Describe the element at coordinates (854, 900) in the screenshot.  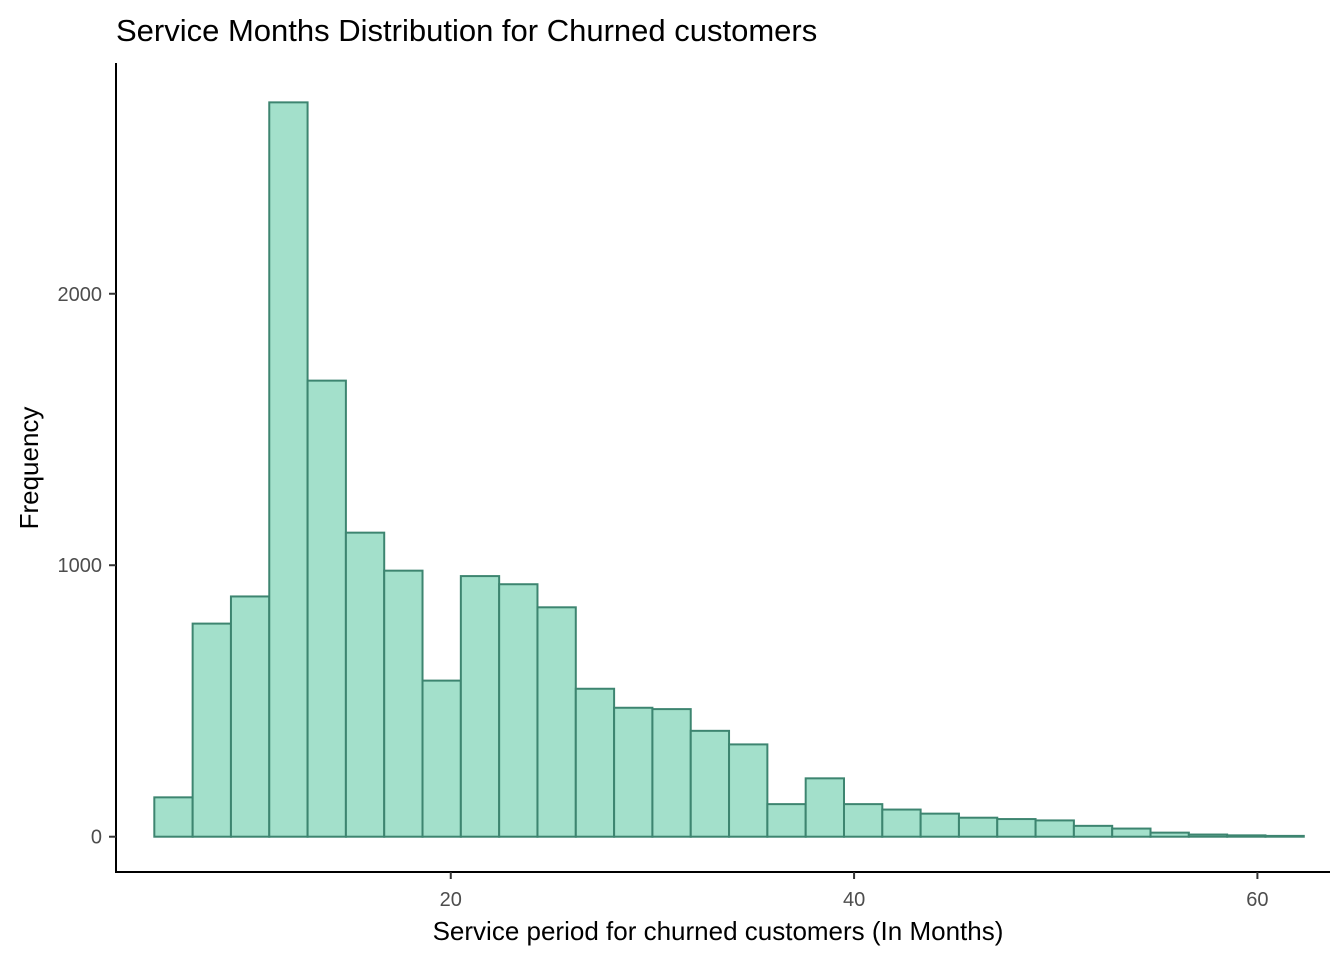
I see `x-tick-label: 40` at that location.